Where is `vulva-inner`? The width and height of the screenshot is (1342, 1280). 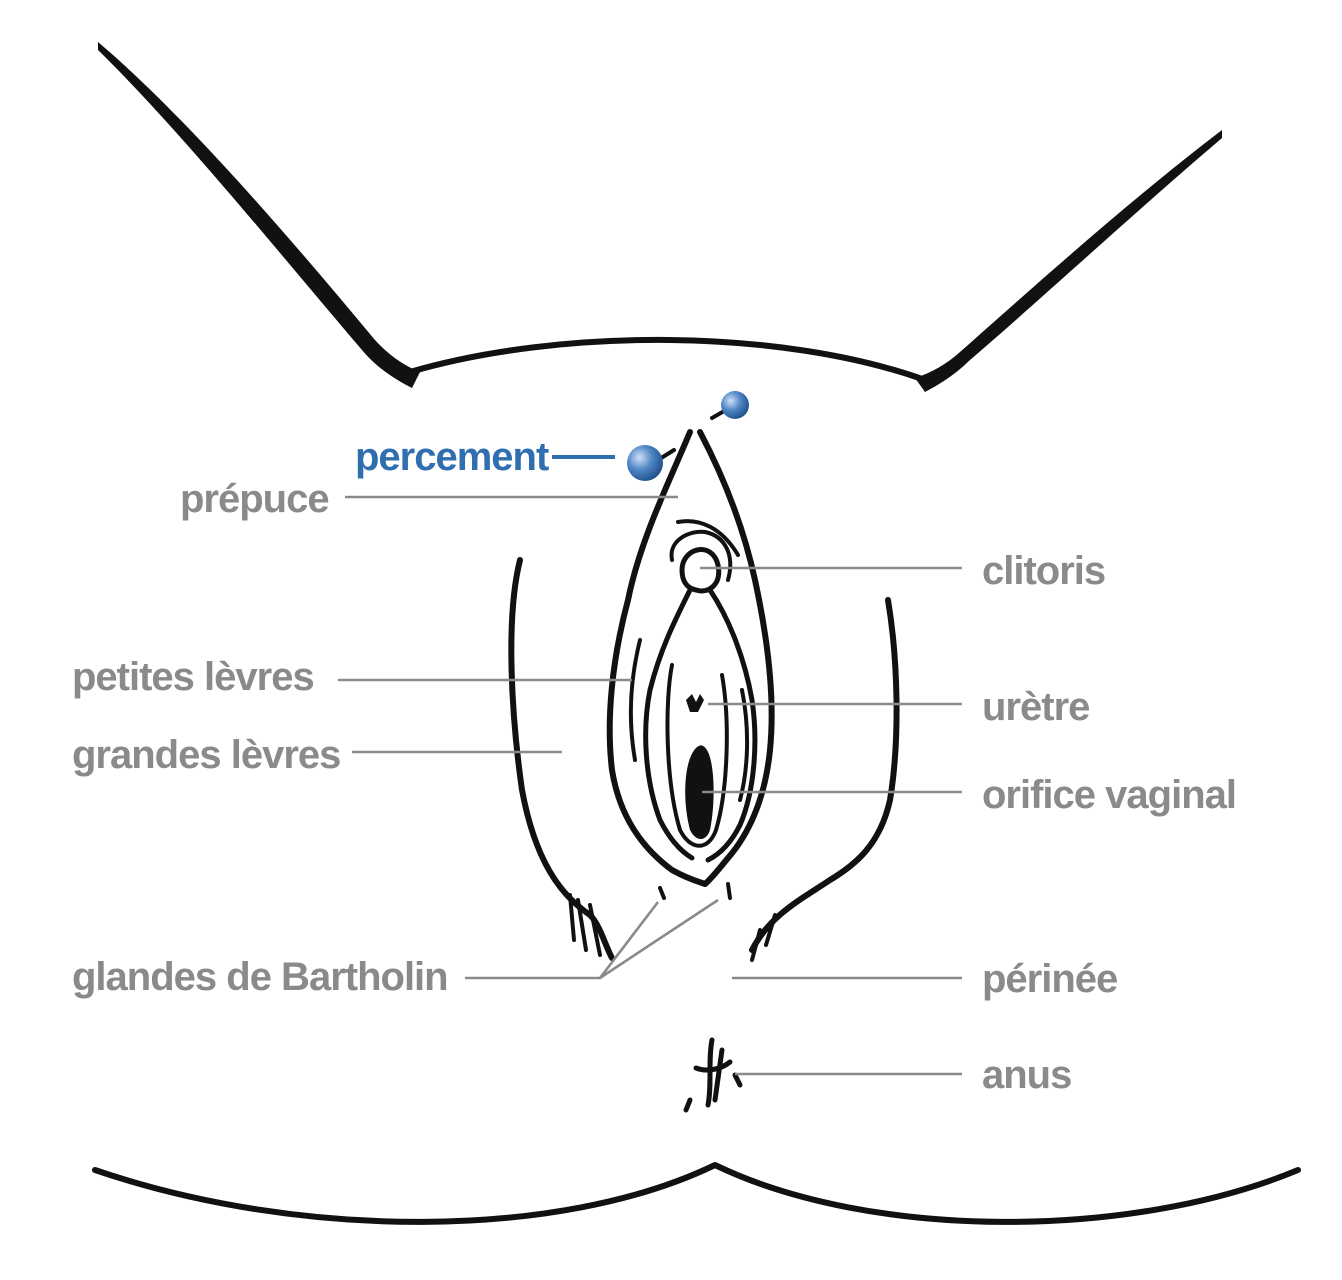
vulva-inner is located at coordinates (690, 658).